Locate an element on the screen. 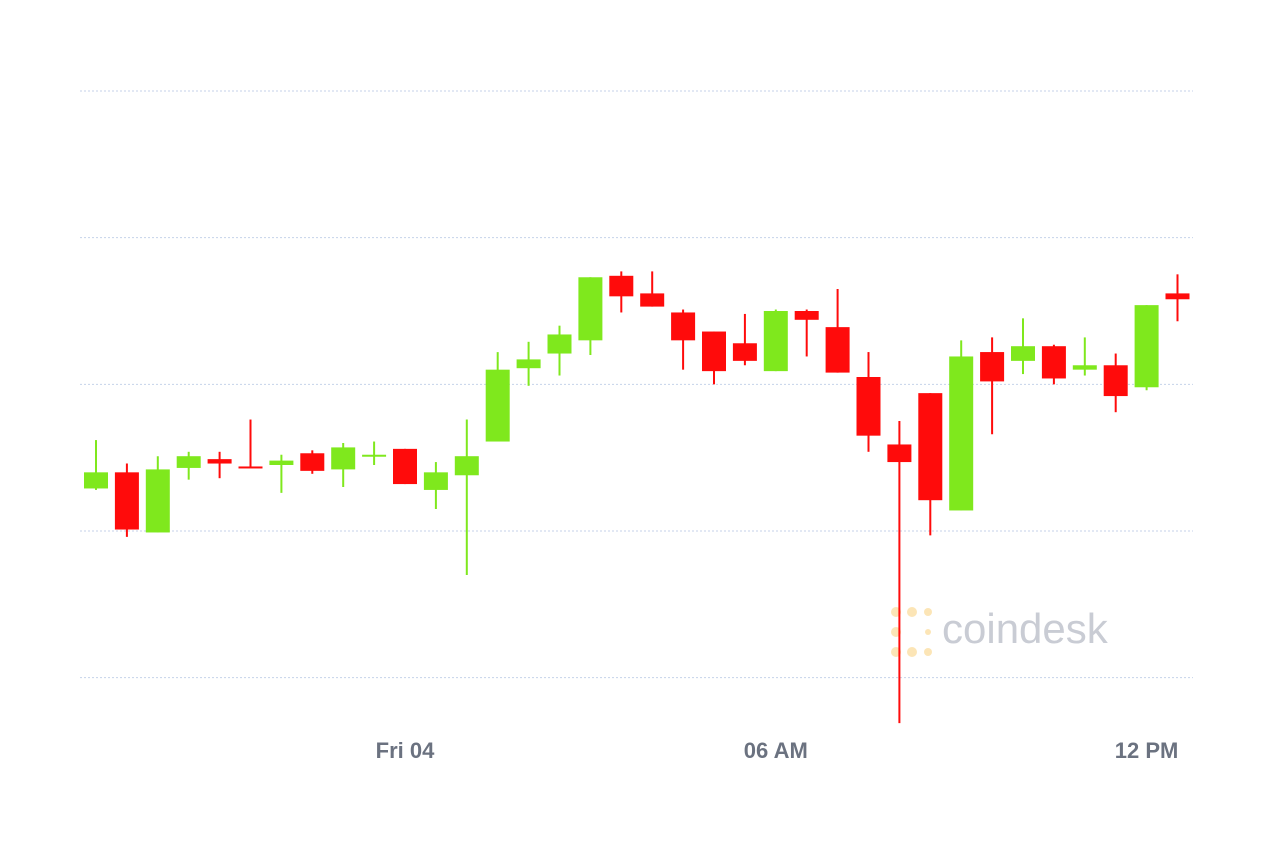  watermark-logo is located at coordinates (911, 632).